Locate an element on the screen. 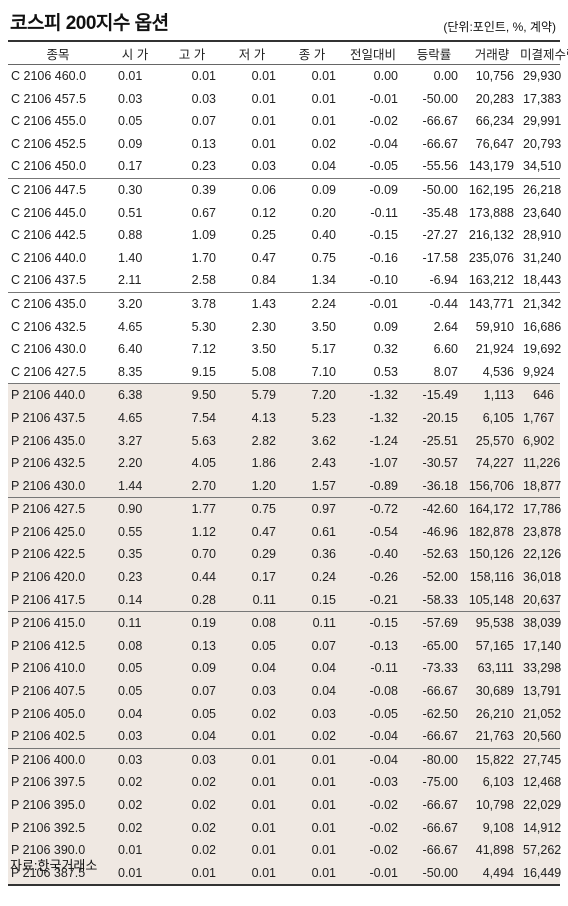 The width and height of the screenshot is (568, 906). cell-high: 7.12 is located at coordinates (203, 349).